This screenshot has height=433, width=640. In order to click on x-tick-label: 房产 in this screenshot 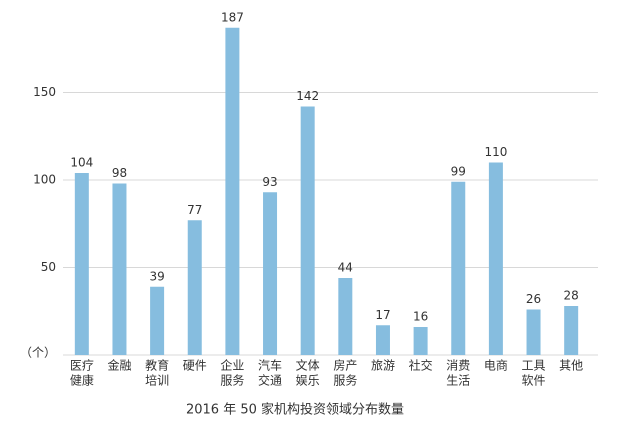, I will do `click(345, 365)`.